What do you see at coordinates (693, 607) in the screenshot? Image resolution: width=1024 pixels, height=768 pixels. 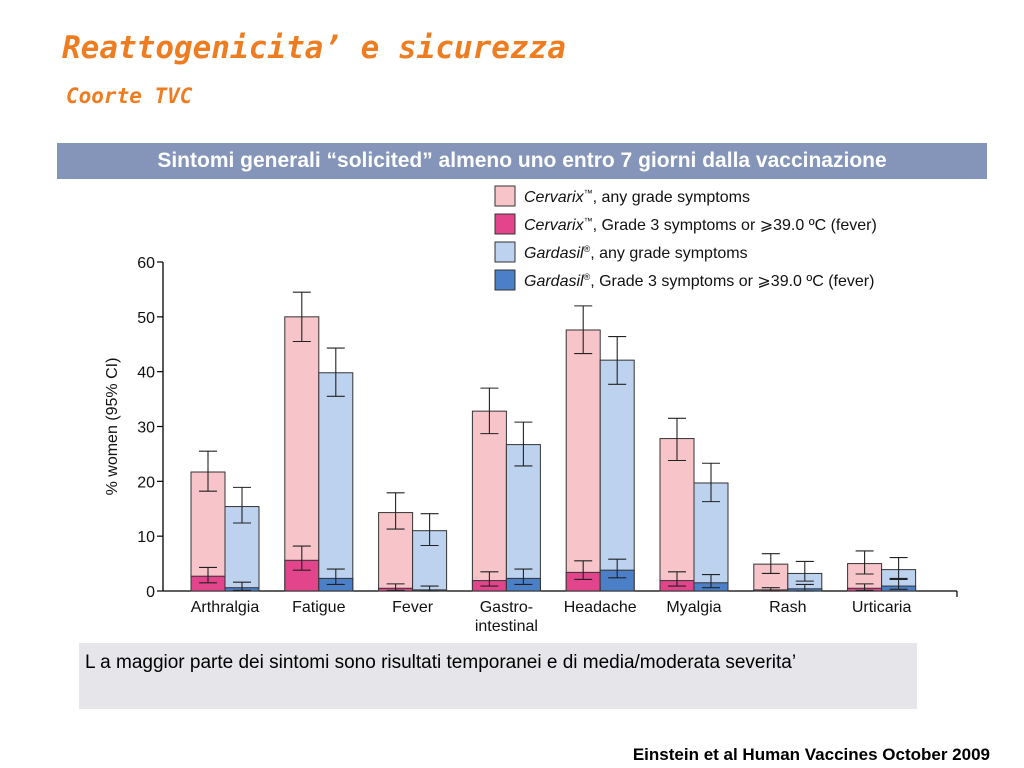 I see `x-tick-label: Myalgia` at bounding box center [693, 607].